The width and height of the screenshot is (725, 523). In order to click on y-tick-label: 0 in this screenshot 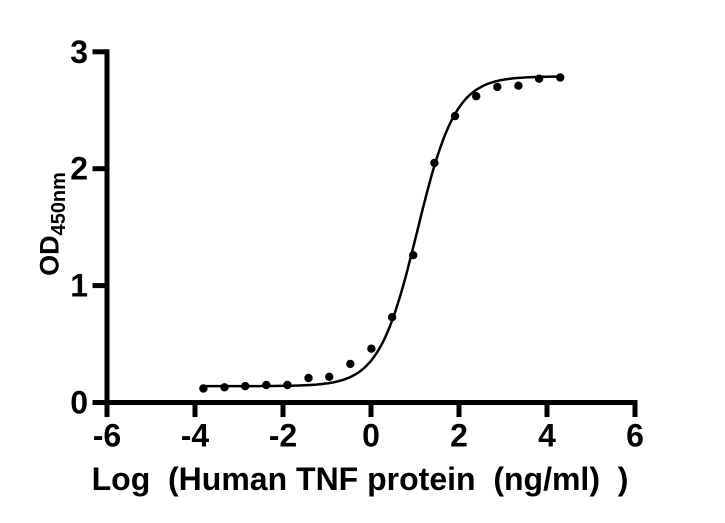, I will do `click(79, 403)`.